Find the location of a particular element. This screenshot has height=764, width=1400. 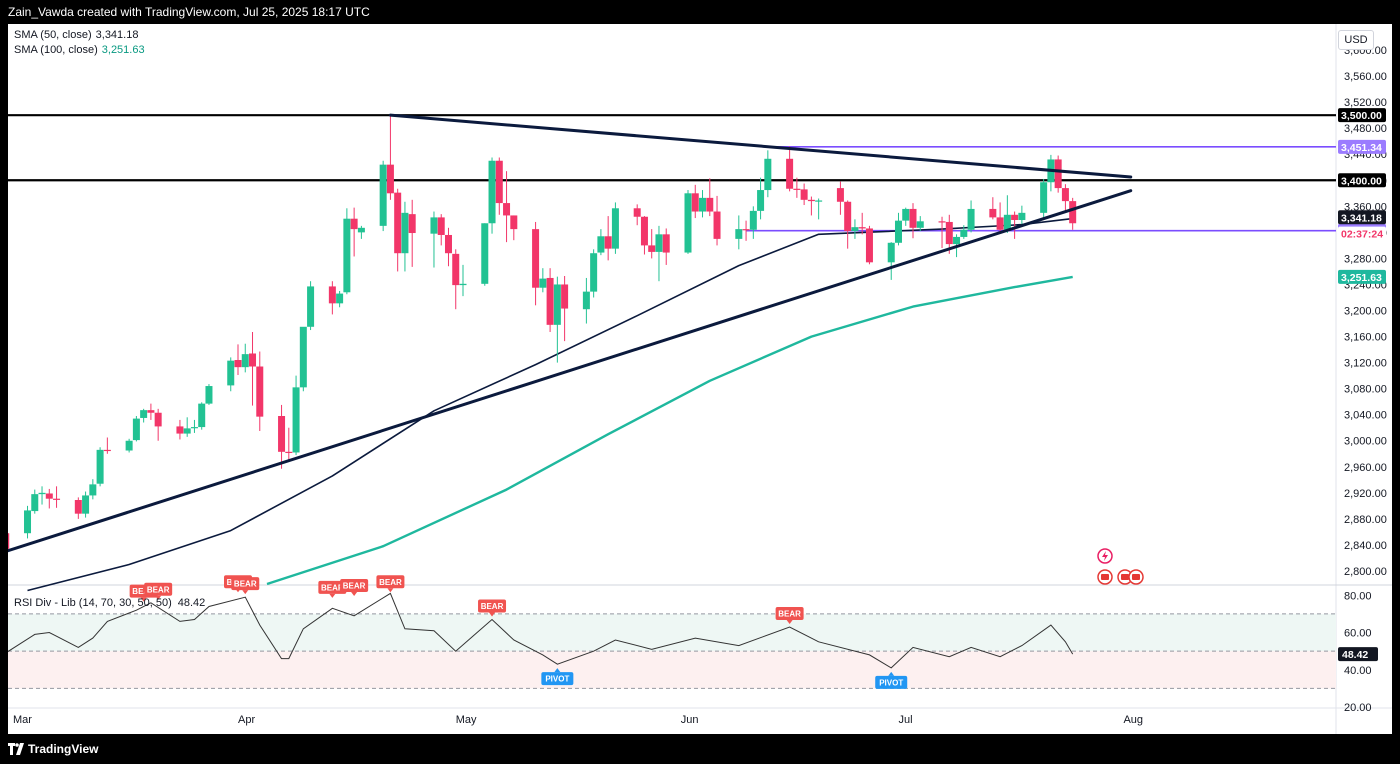

sma100-price-tag: 3,251.63 is located at coordinates (1362, 276).